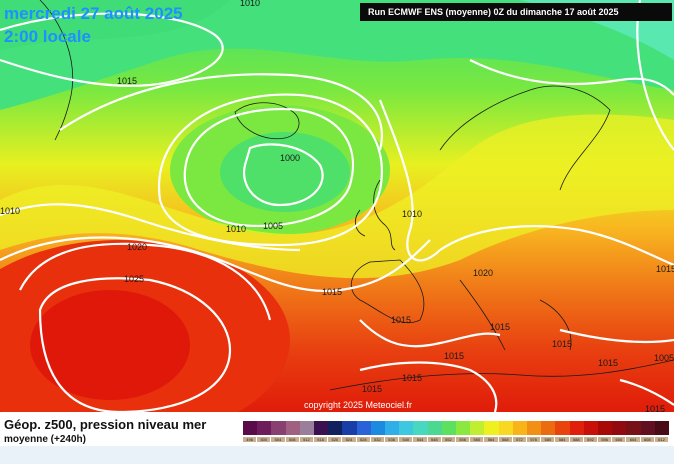 The image size is (674, 464). I want to click on field-low-inner, so click(285, 172).